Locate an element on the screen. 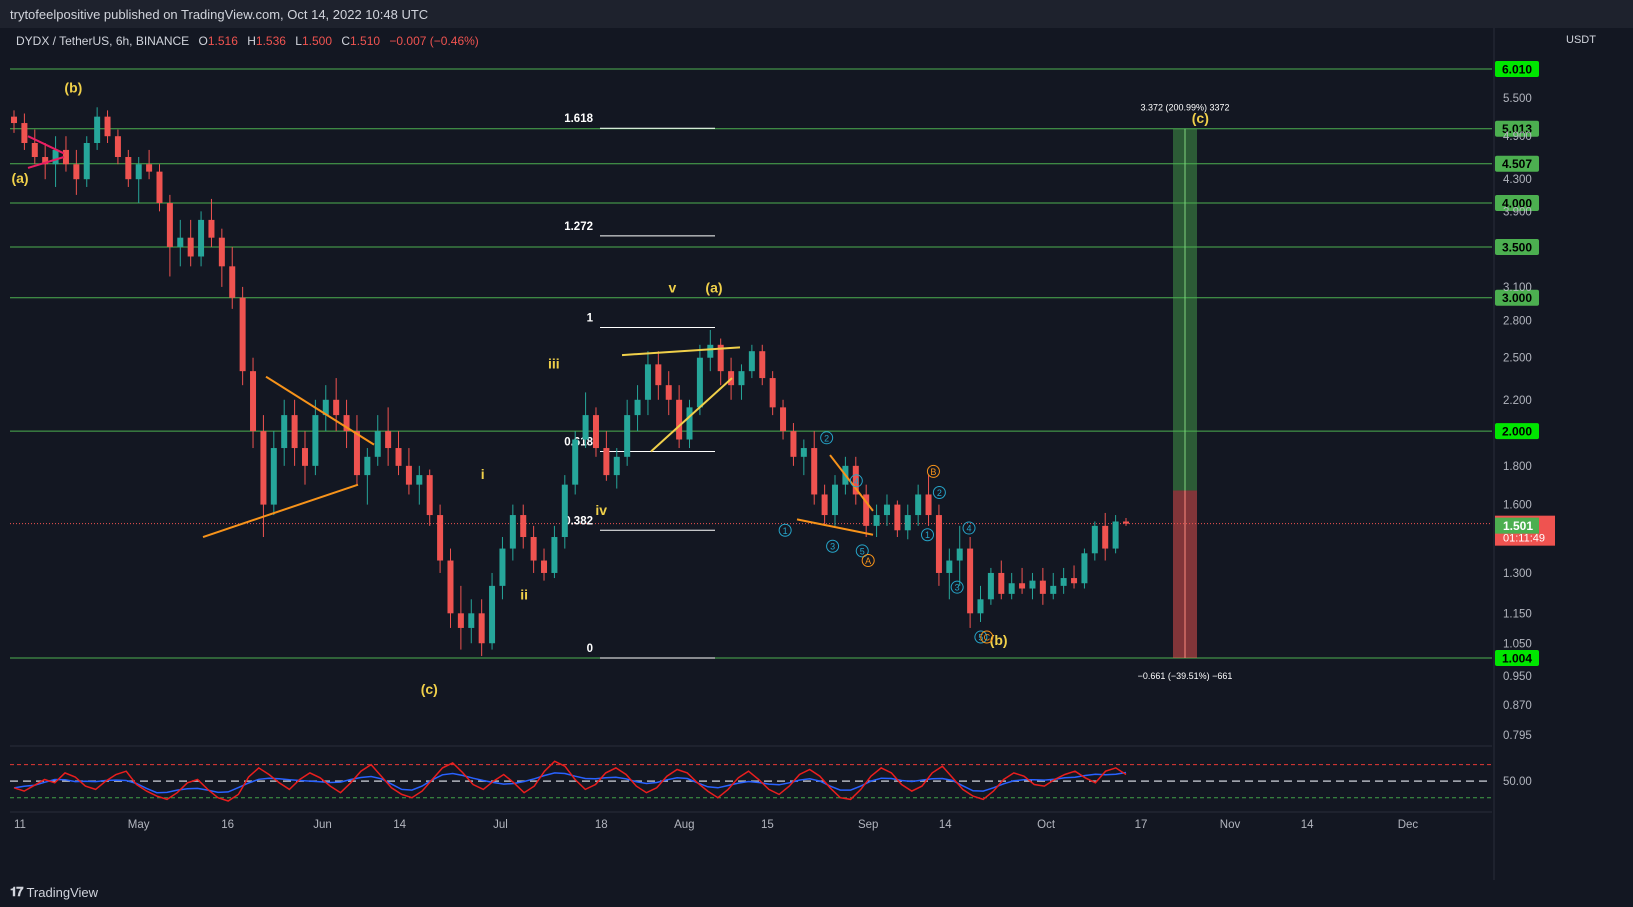 Image resolution: width=1633 pixels, height=907 pixels. time-tick-17: 17 is located at coordinates (1141, 825).